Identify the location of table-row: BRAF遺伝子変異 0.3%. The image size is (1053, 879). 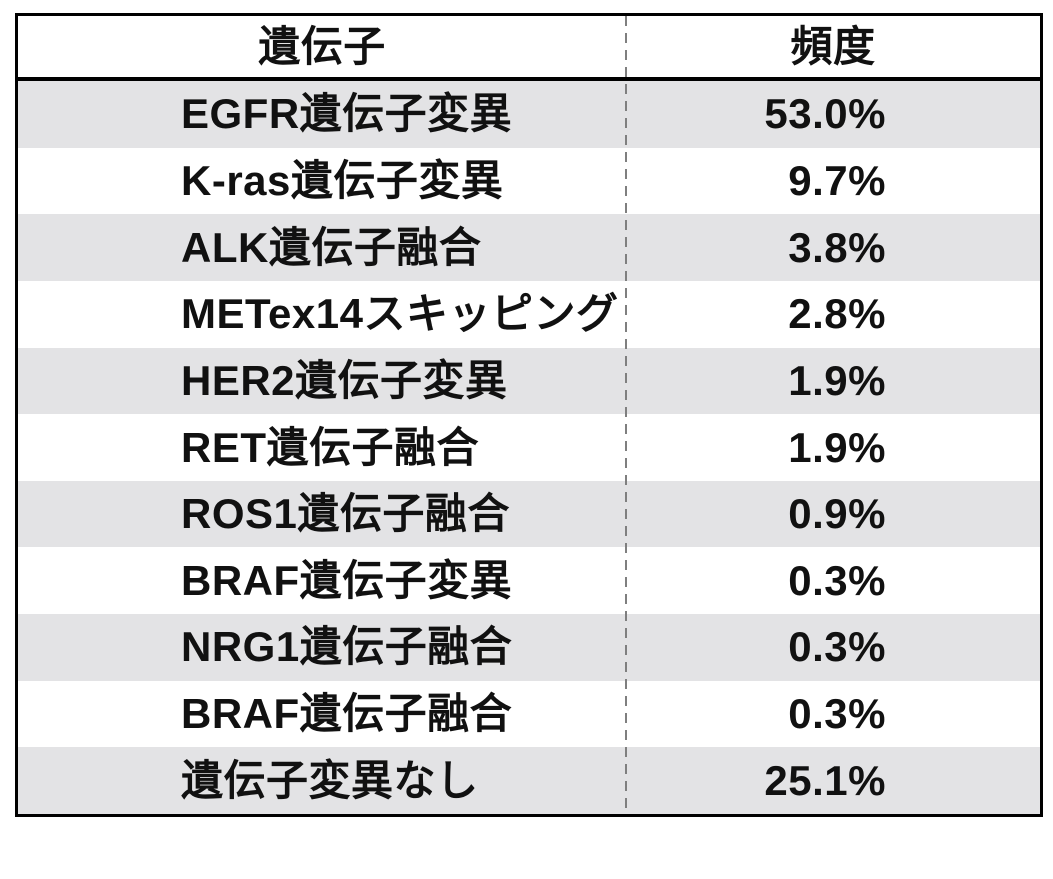
(529, 580).